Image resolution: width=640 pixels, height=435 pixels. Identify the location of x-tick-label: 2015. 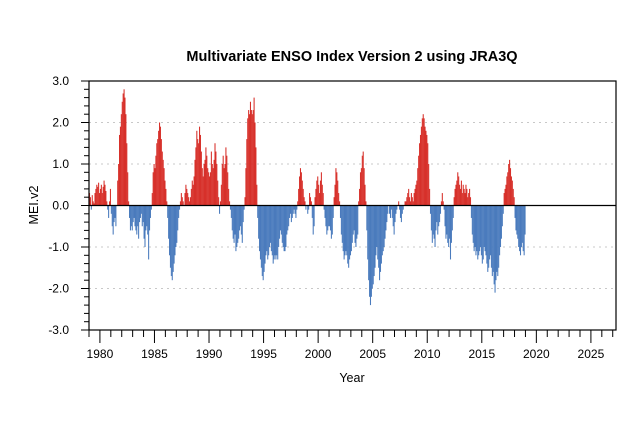
(481, 354).